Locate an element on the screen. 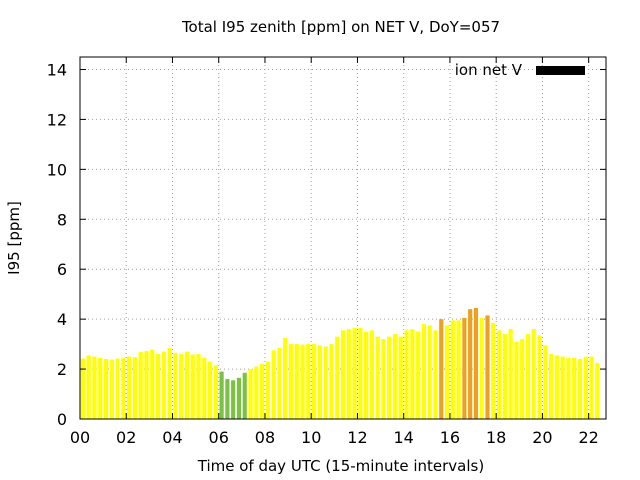 The width and height of the screenshot is (640, 480). x-tick-label: 06 is located at coordinates (219, 437).